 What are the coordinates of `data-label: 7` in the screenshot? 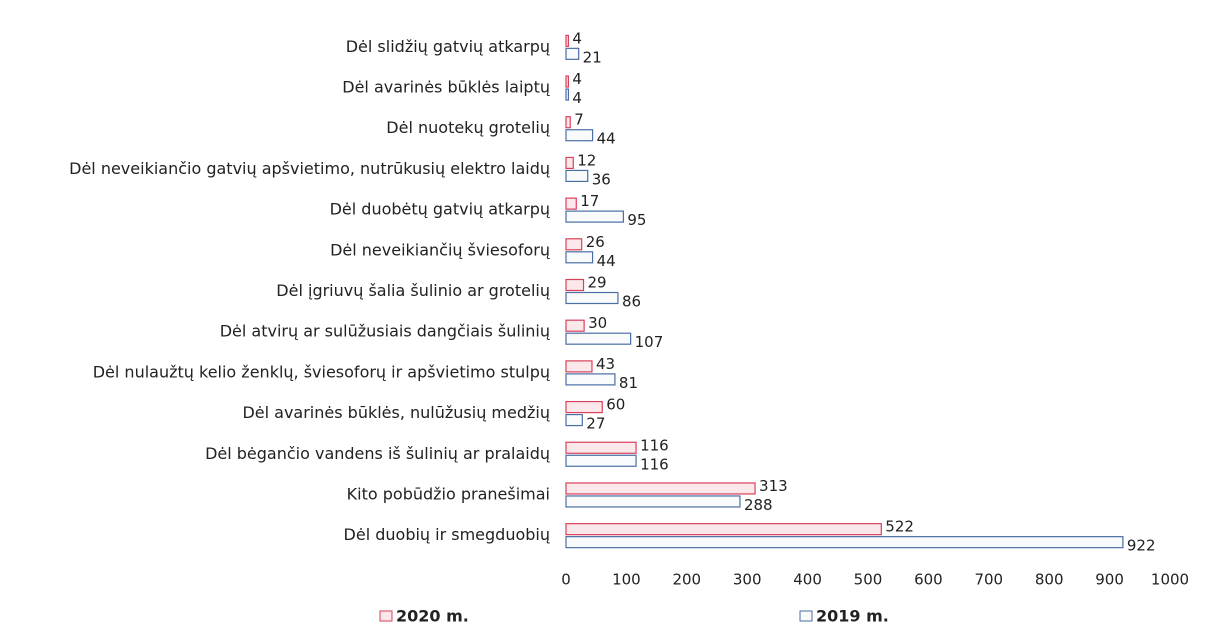 It's located at (579, 120).